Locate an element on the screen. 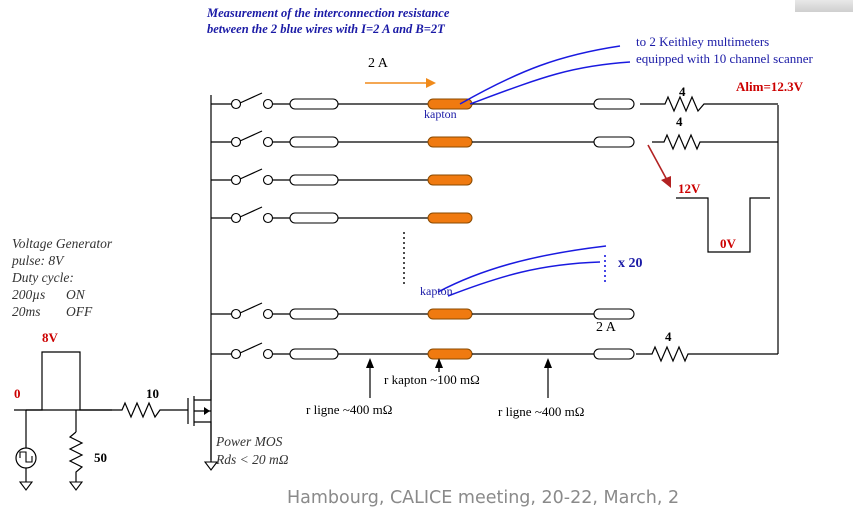  resistor-bottom-value: 4 is located at coordinates (668, 336).